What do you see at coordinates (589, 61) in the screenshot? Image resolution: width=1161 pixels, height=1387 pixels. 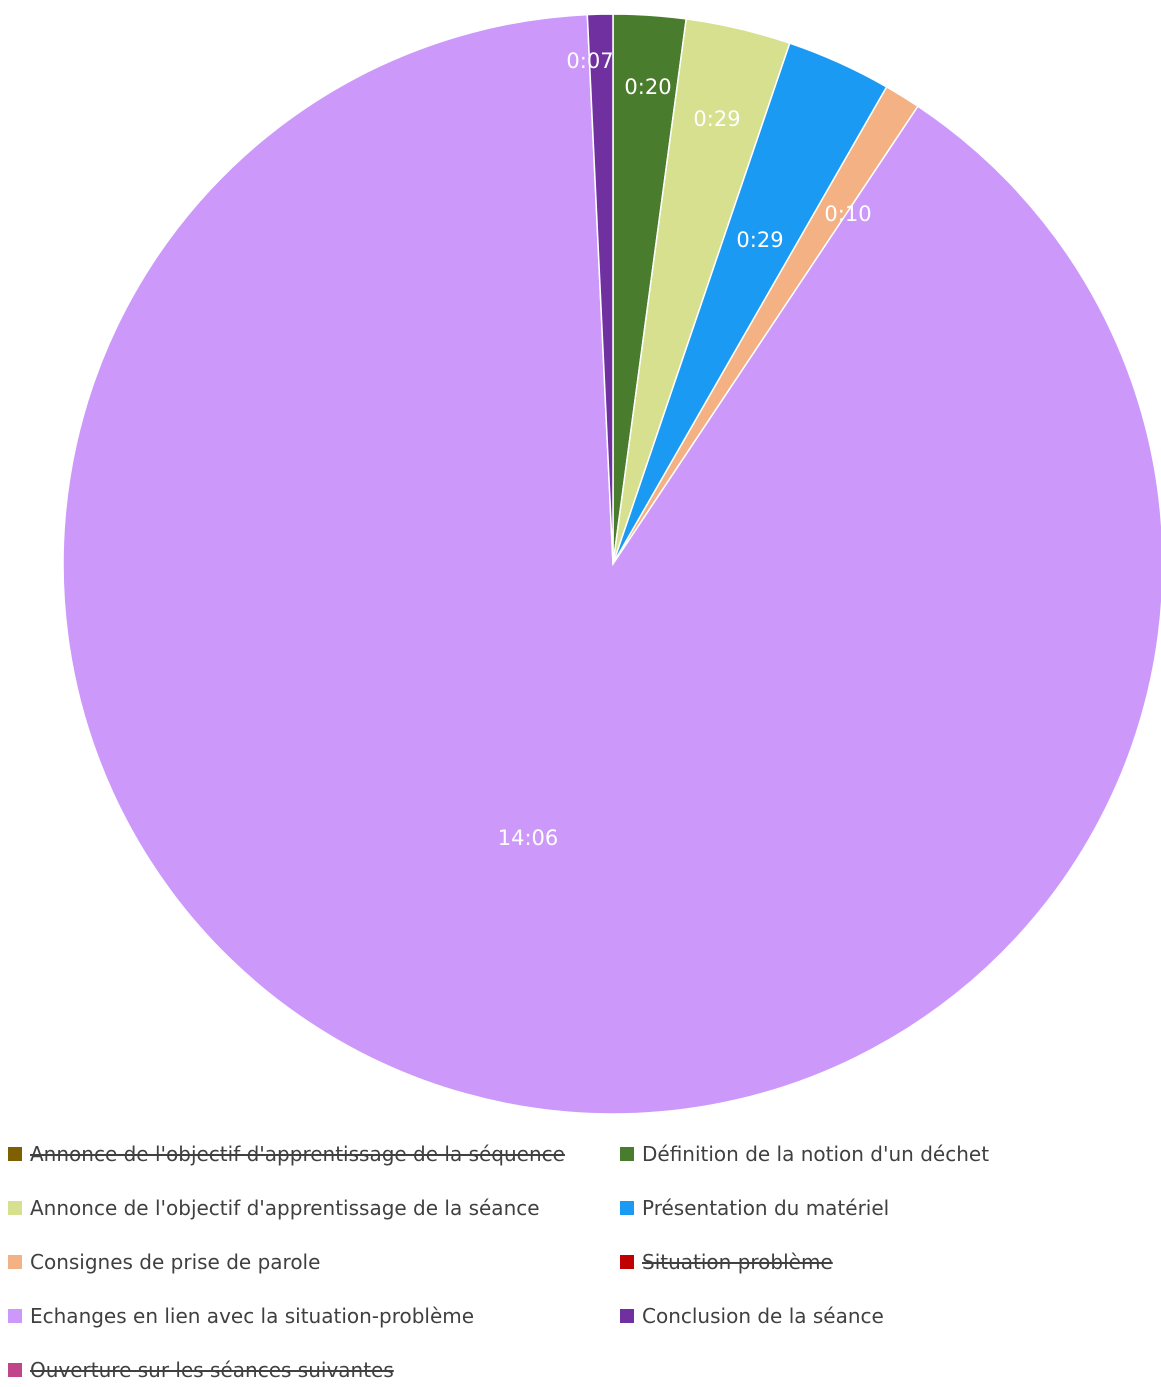 I see `slice-data-label: 0:07` at bounding box center [589, 61].